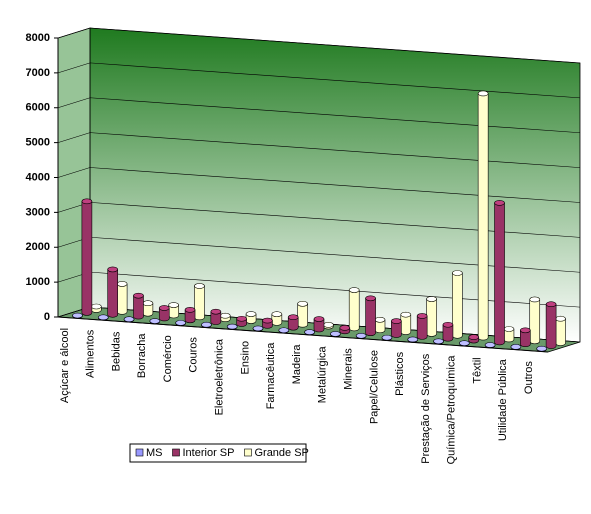  Describe the element at coordinates (91, 353) in the screenshot. I see `x-tick-label: Alimentos` at that location.